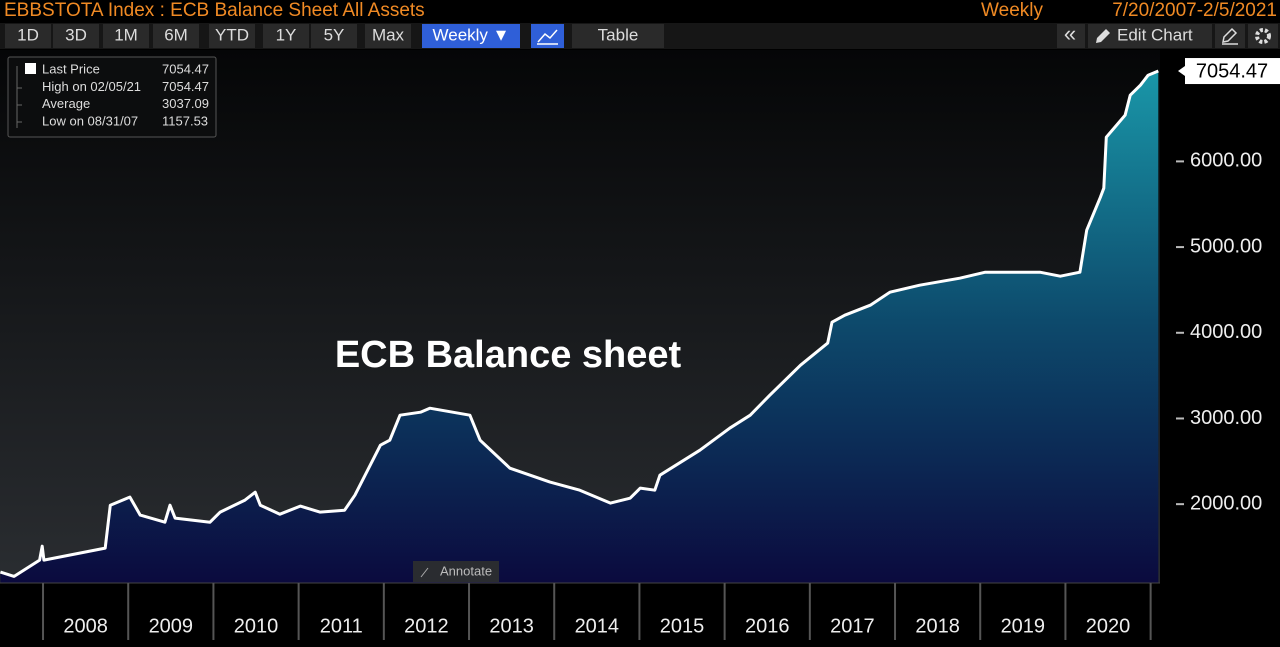  What do you see at coordinates (1226, 332) in the screenshot?
I see `y-tick-label: 4000.00` at bounding box center [1226, 332].